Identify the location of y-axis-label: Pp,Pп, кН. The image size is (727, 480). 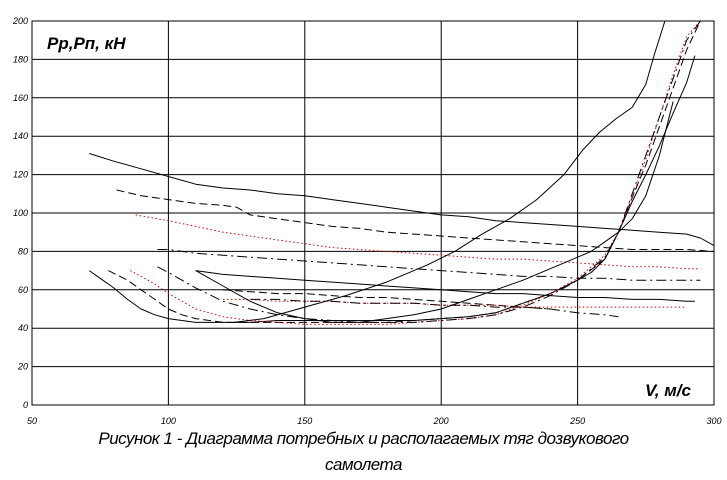
(86, 43).